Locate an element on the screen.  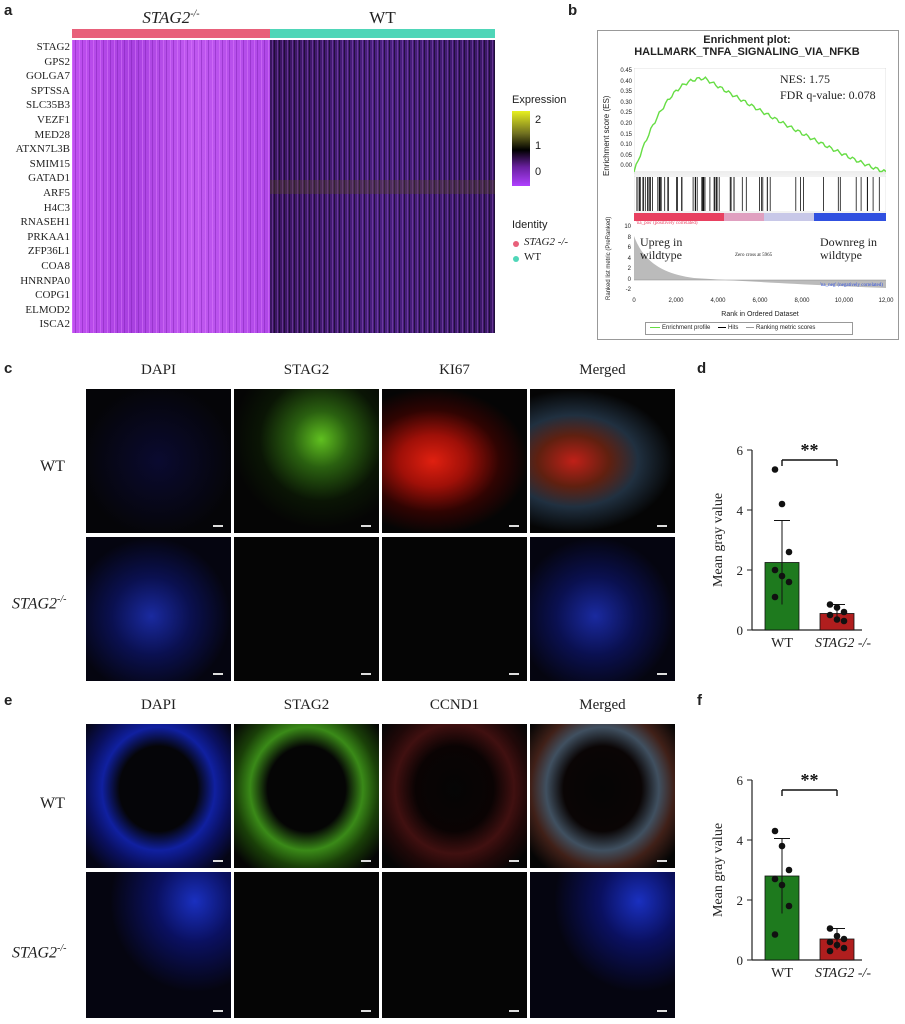
c-col-dapi: DAPI is located at coordinates (158, 370).